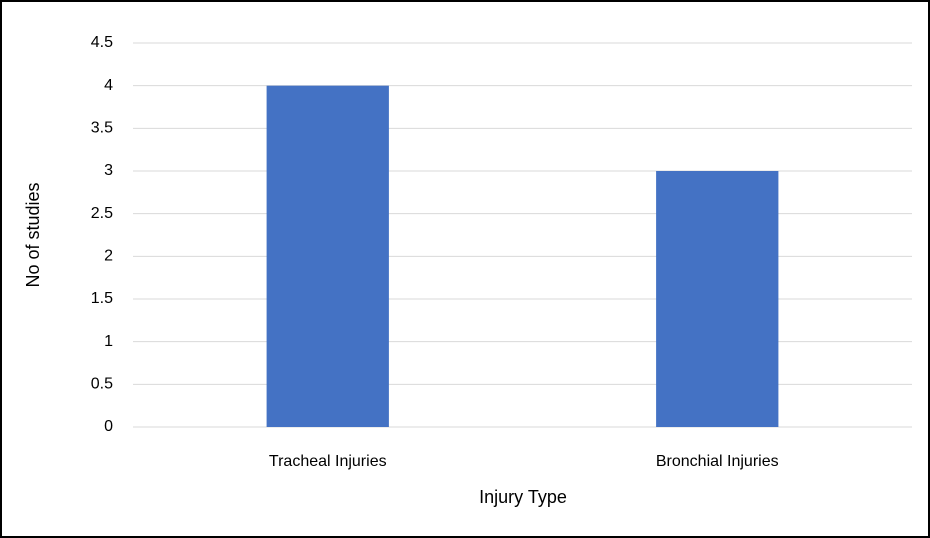 The width and height of the screenshot is (930, 538). I want to click on y-tick-label: 4, so click(108, 85).